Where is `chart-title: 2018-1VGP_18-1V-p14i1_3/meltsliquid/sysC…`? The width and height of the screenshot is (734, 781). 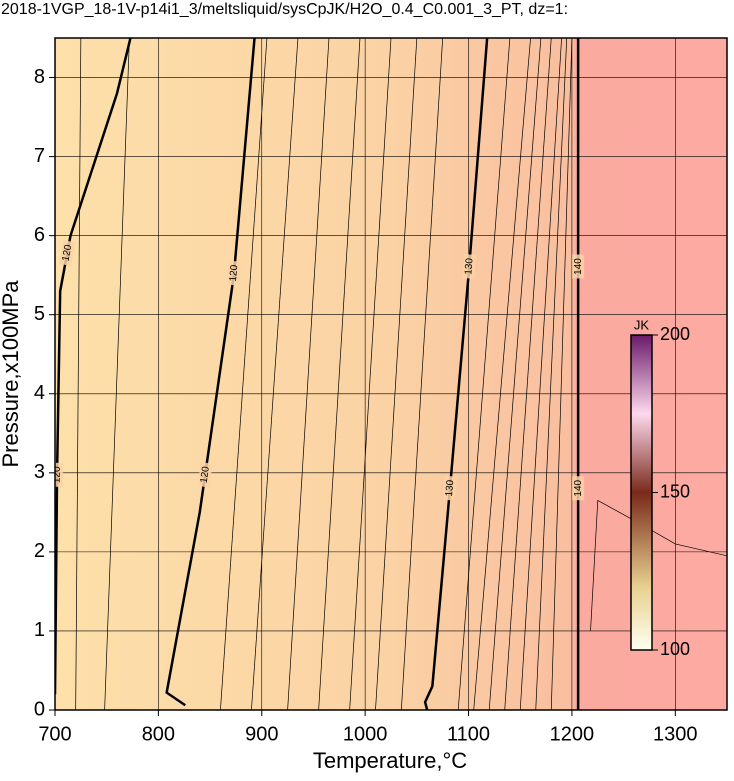
chart-title: 2018-1VGP_18-1V-p14i1_3/meltsliquid/sysC… is located at coordinates (284, 9).